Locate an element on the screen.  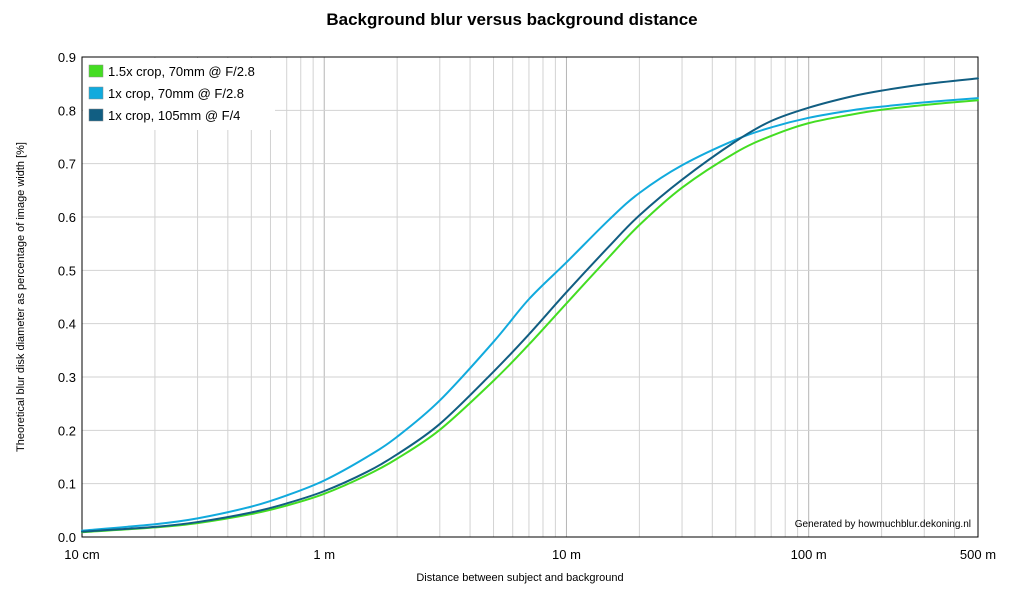
x-tick-label: 500 m is located at coordinates (978, 554).